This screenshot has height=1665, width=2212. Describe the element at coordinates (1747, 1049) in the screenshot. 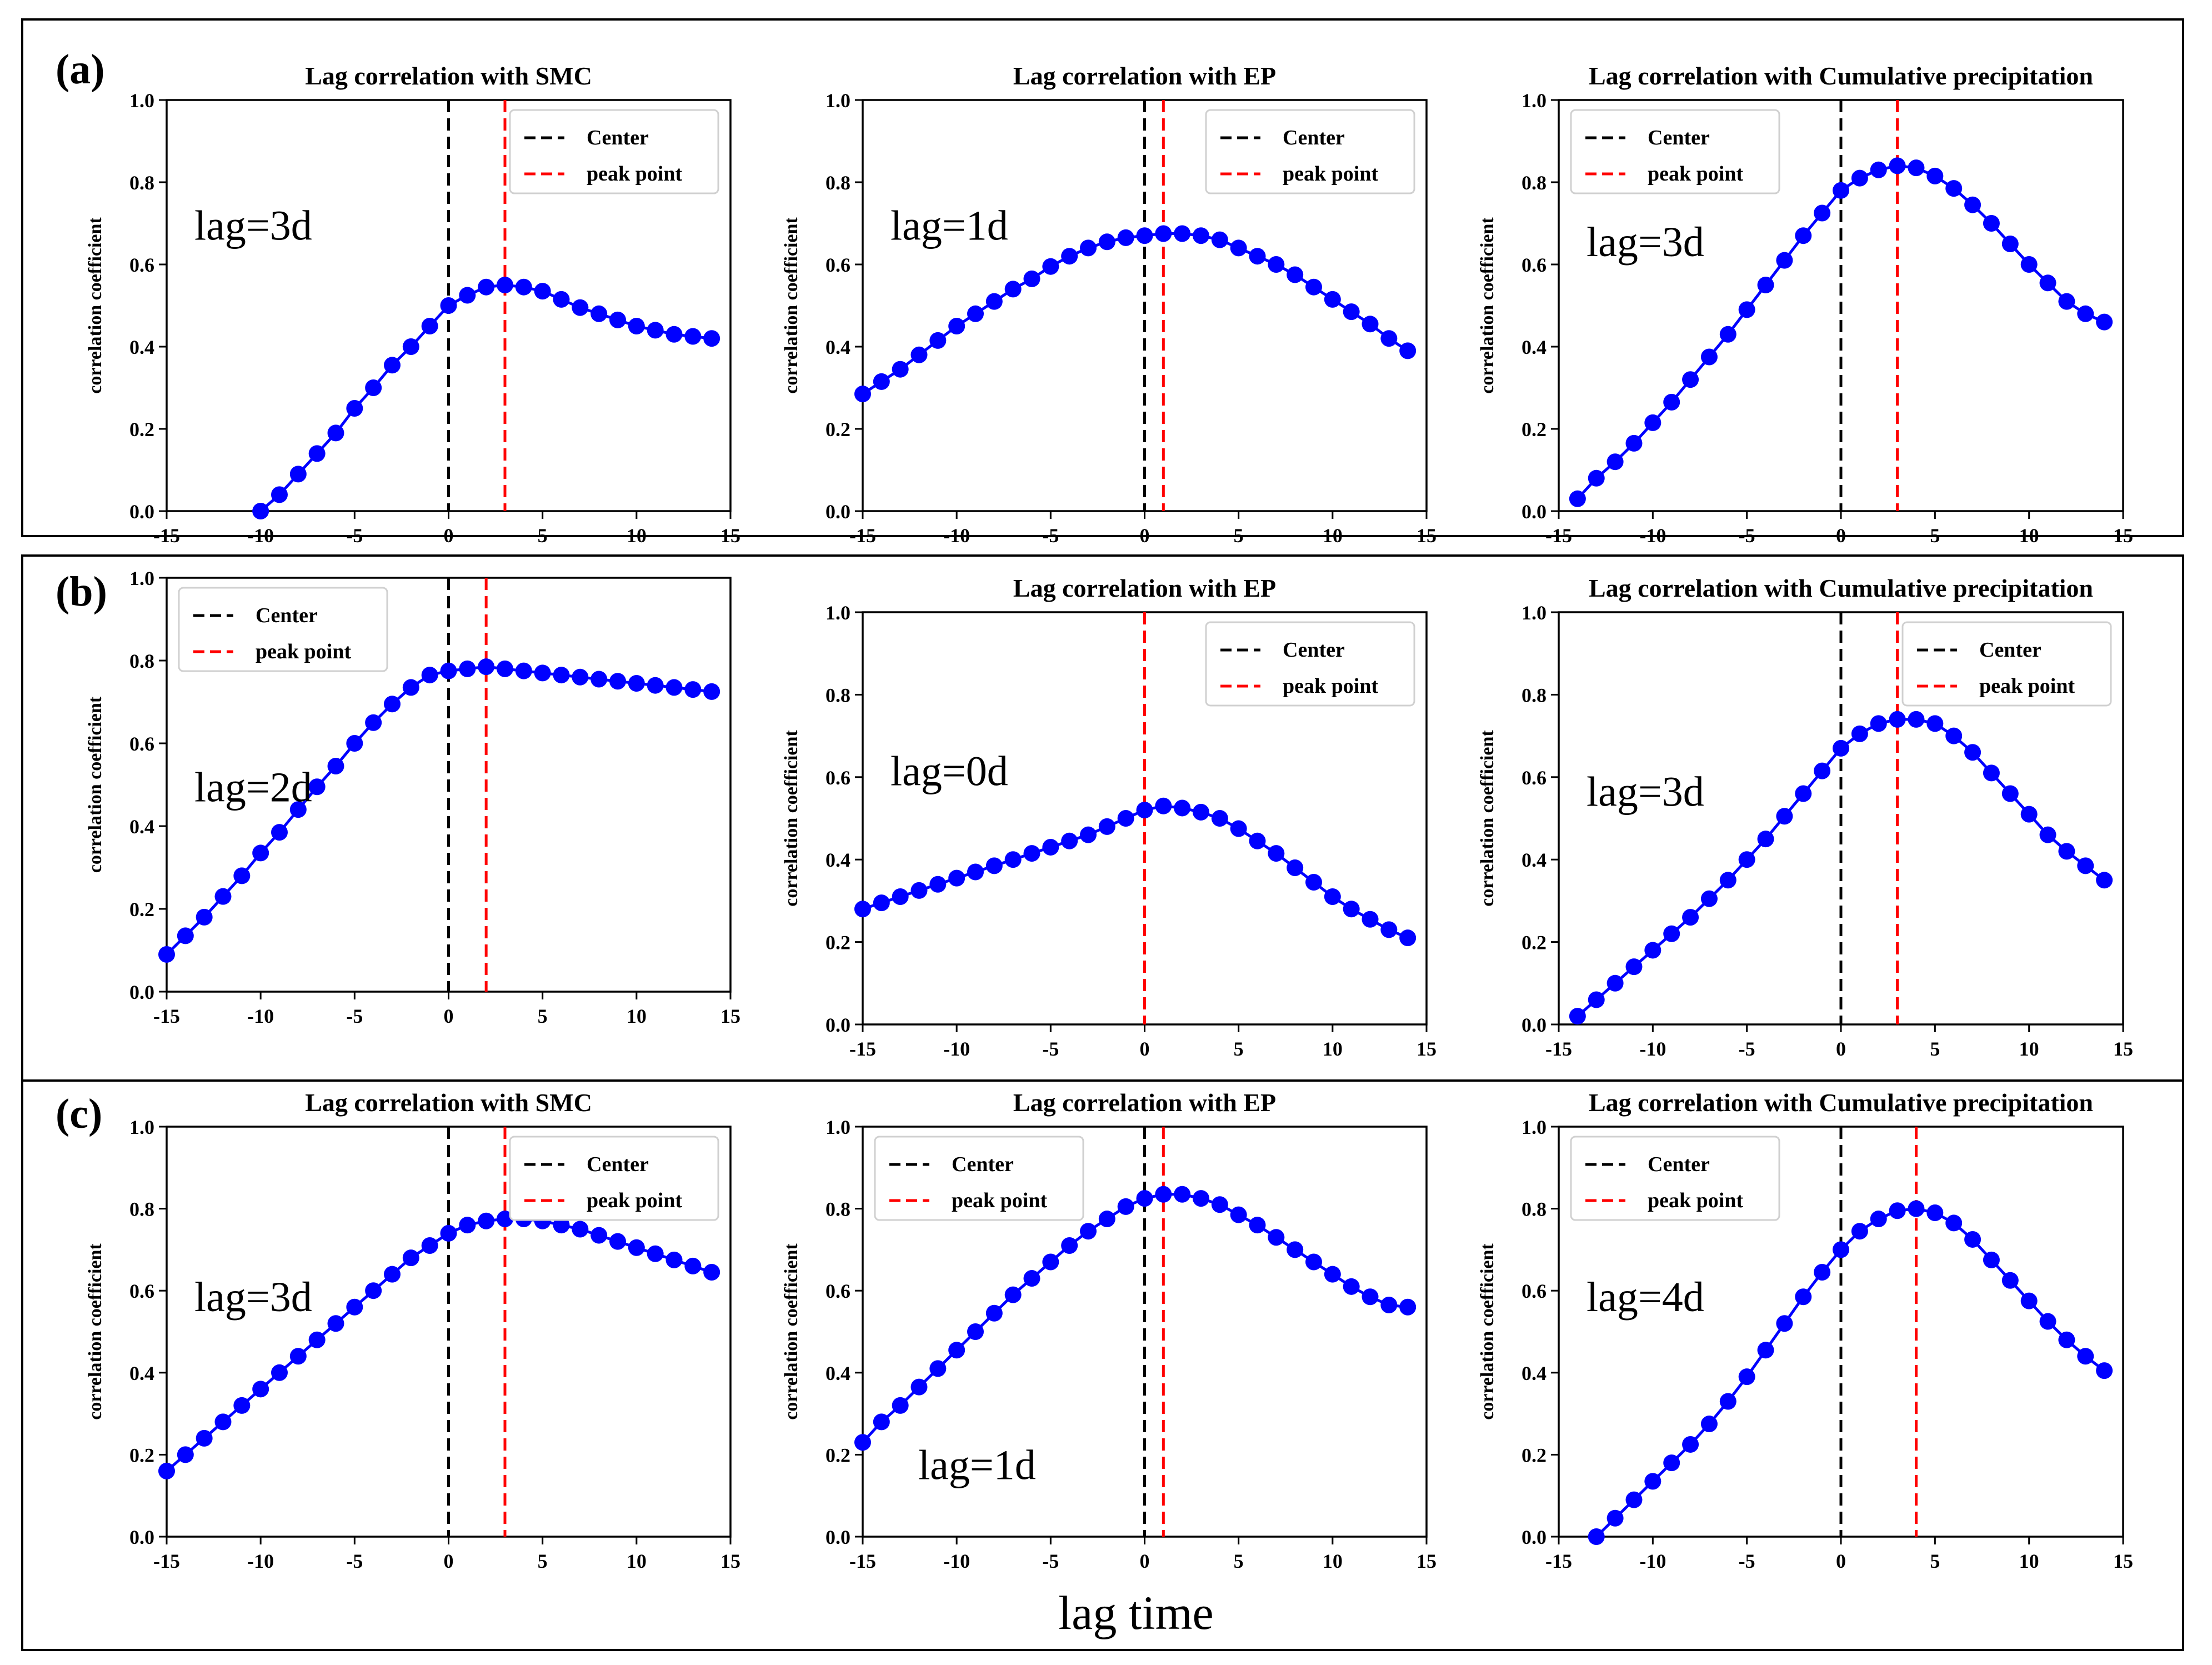

I see `x-tick-label: -5` at that location.